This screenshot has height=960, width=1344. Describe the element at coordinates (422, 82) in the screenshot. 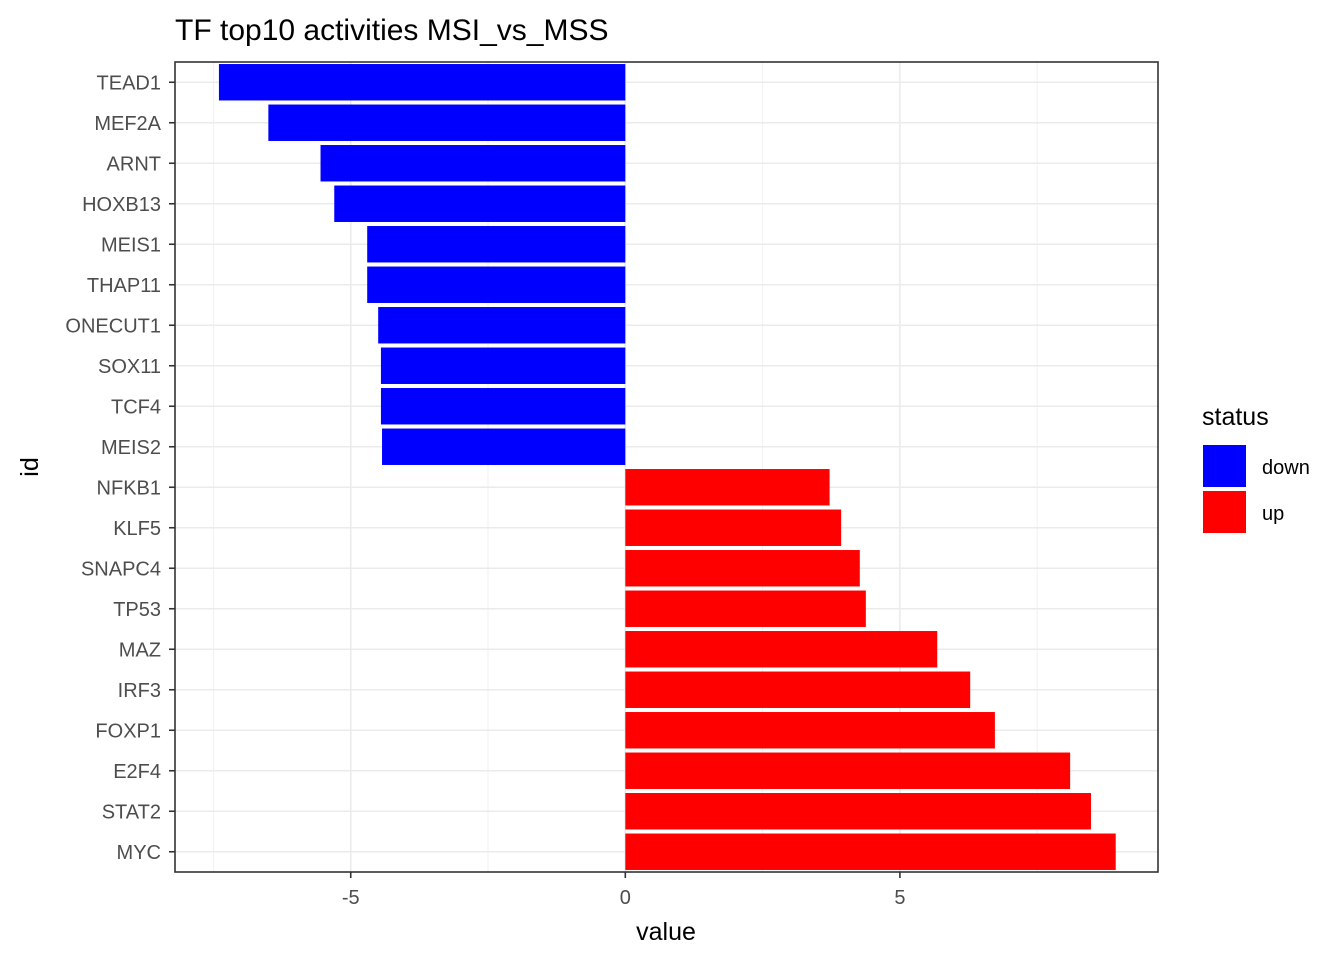

I see `bar-tead1` at that location.